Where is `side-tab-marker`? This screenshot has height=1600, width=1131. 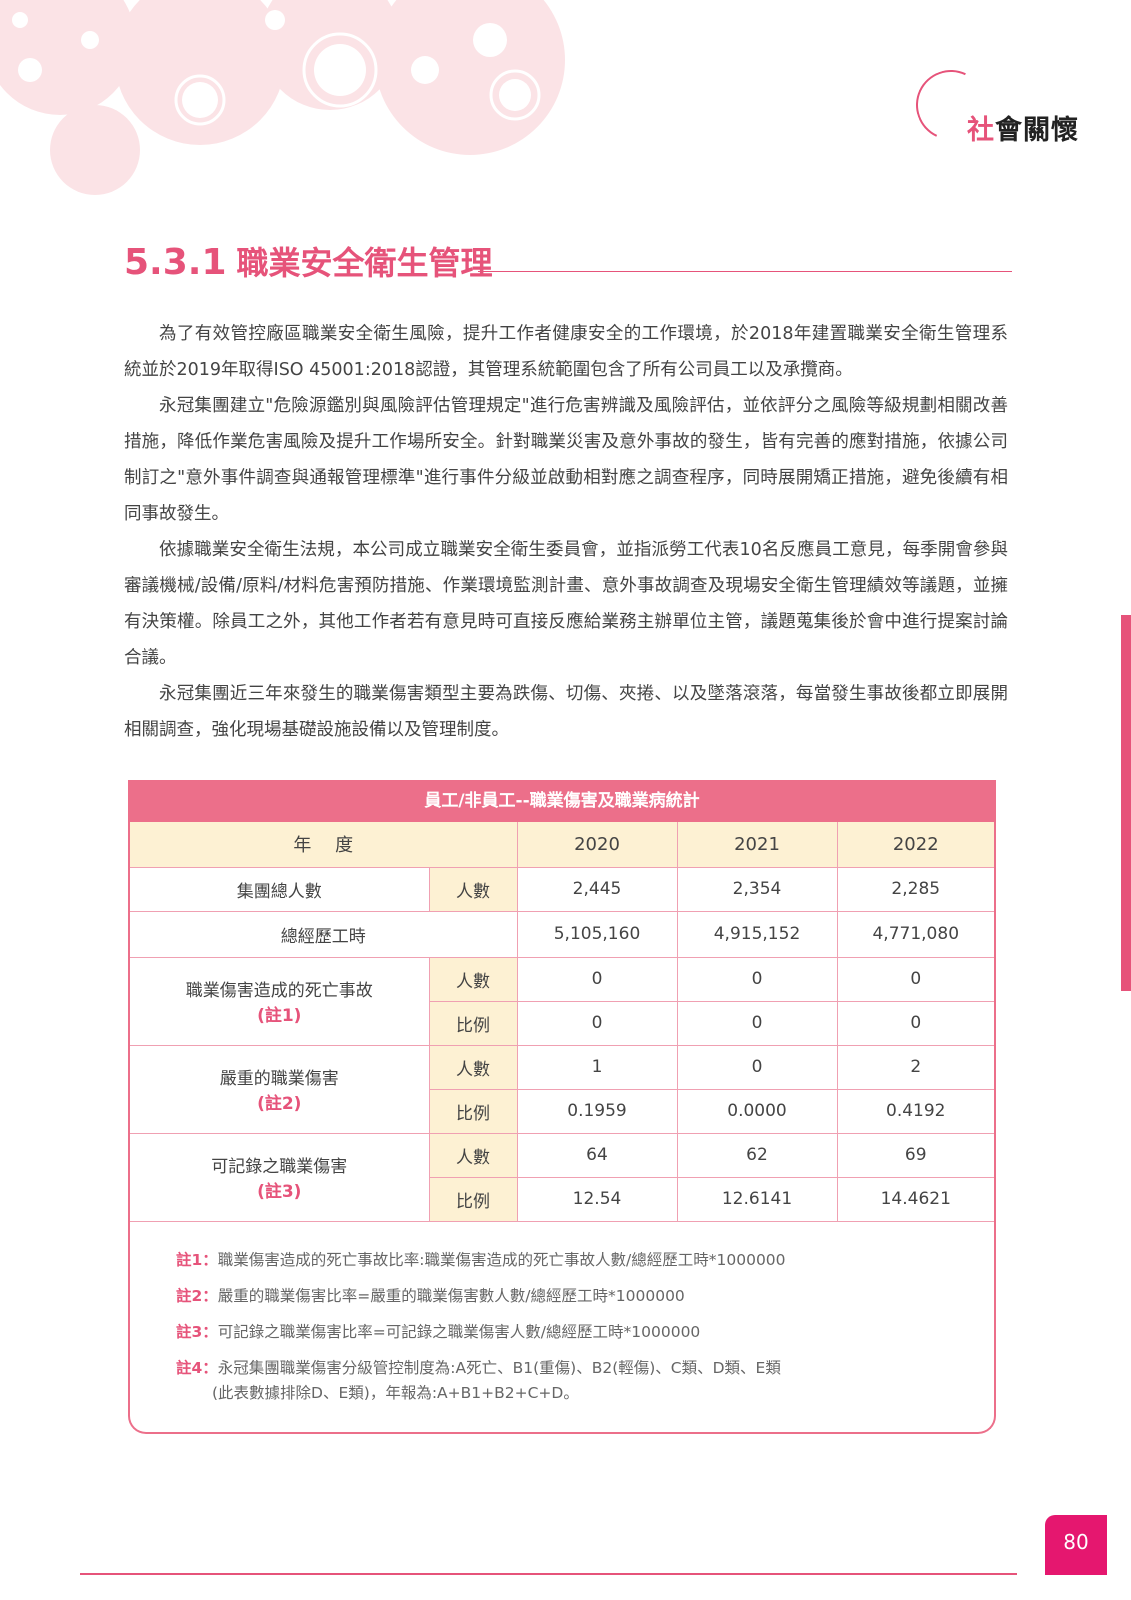
side-tab-marker is located at coordinates (1126, 803).